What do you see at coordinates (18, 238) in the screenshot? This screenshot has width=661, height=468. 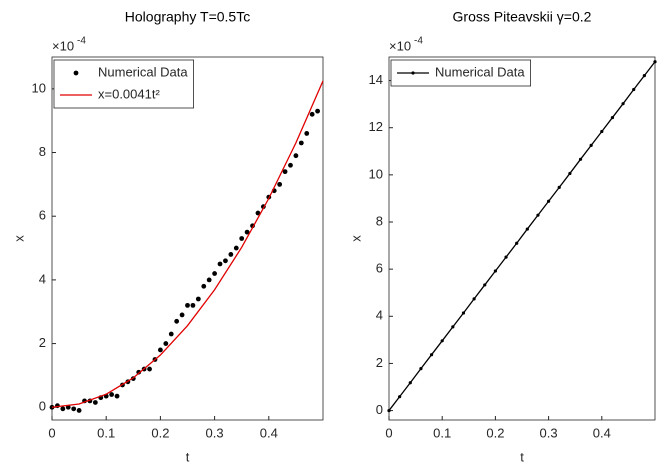 I see `y-axis-label: x` at bounding box center [18, 238].